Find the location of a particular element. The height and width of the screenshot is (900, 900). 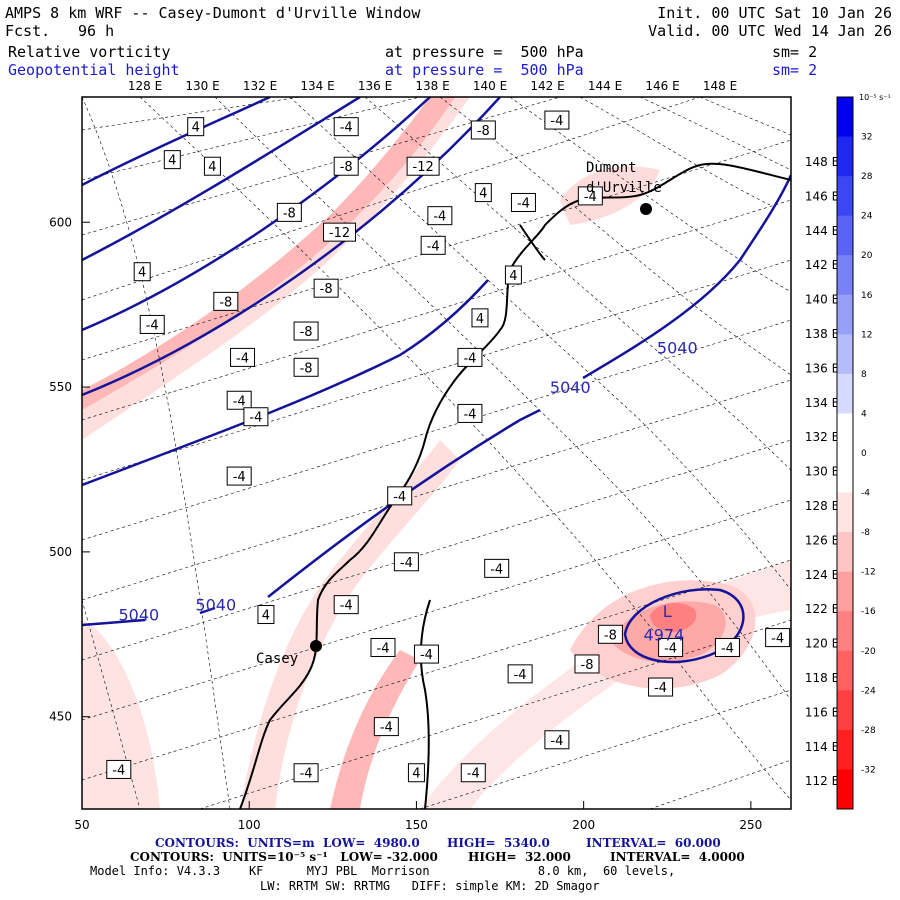

right-edge-label: 144 E is located at coordinates (822, 231).